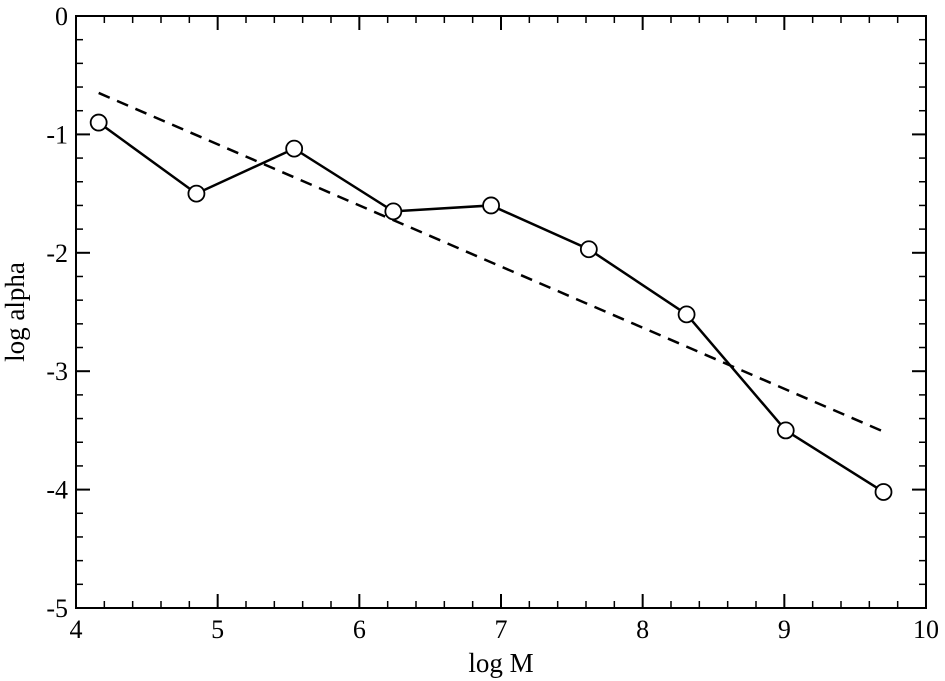 The image size is (945, 681). What do you see at coordinates (57, 371) in the screenshot?
I see `y-tick-label: -3` at bounding box center [57, 371].